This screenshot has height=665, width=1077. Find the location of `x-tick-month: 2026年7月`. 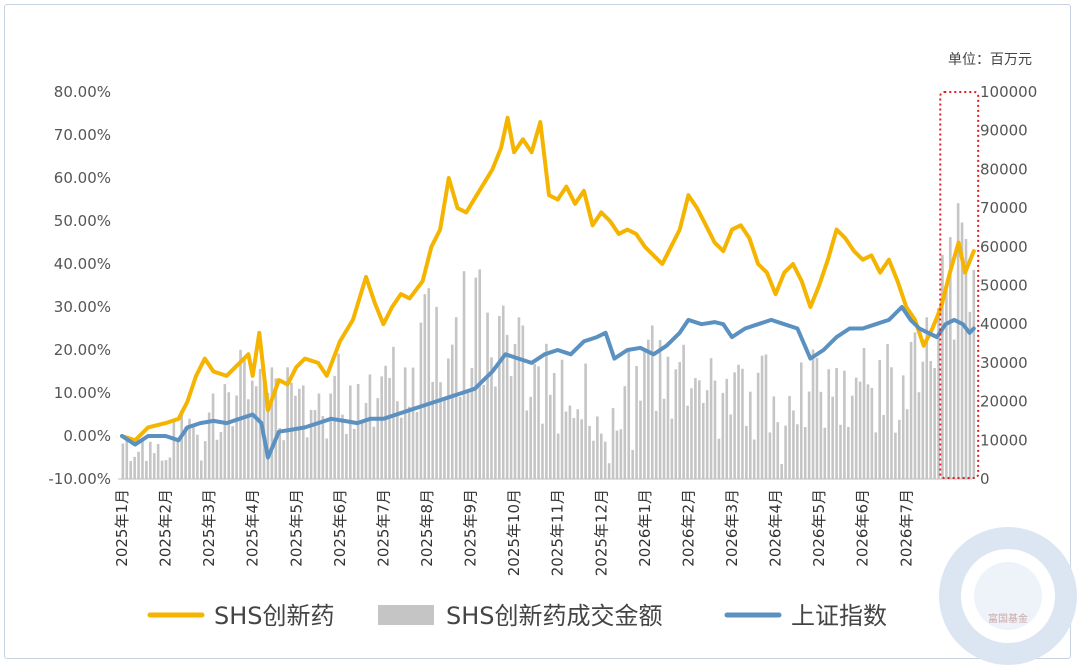

x-tick-month: 2026年7月 is located at coordinates (906, 528).